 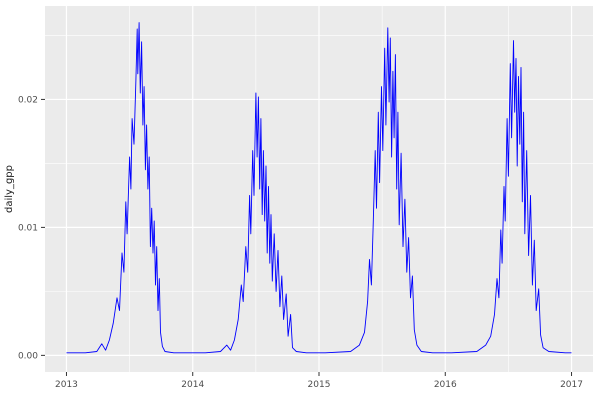 I want to click on x-axis-tick-label: 2015, so click(x=319, y=385).